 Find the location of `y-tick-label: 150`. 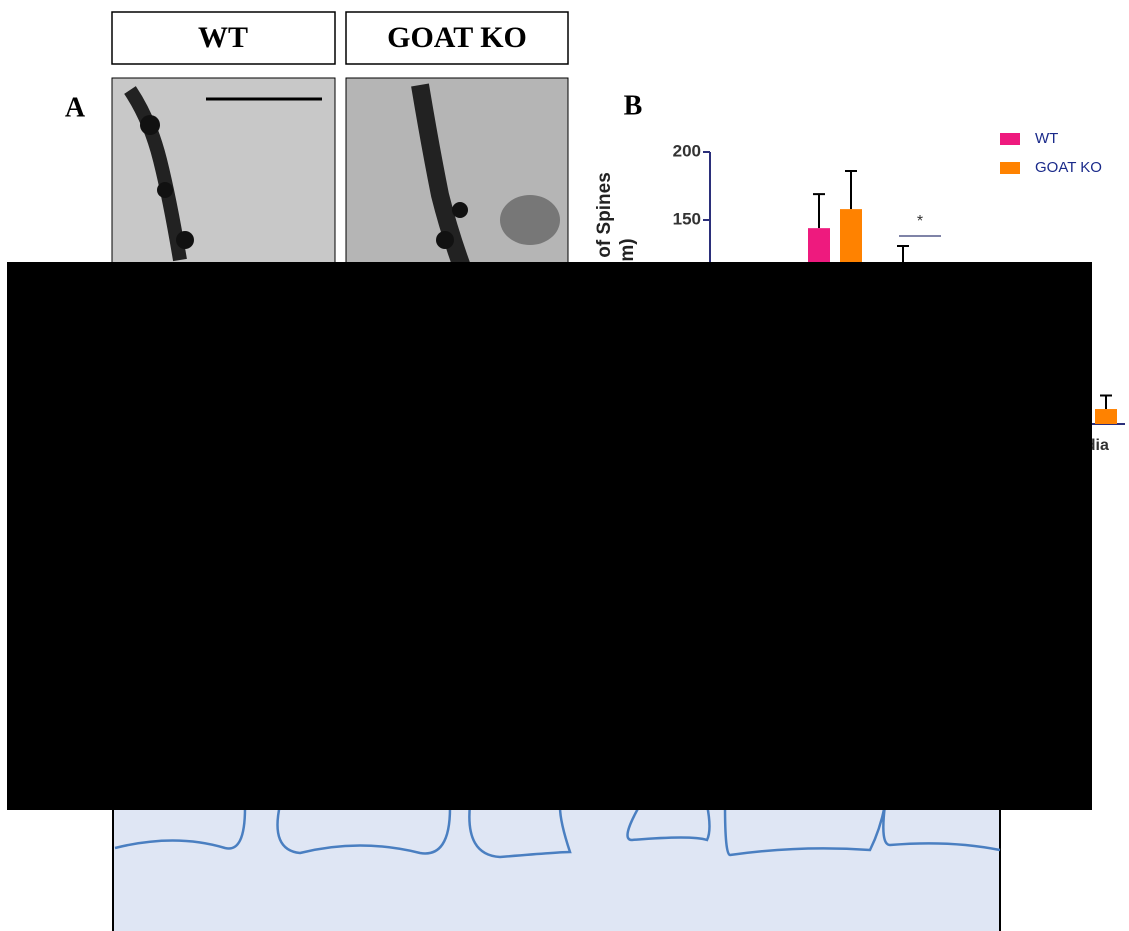

y-tick-label: 150 is located at coordinates (687, 218).